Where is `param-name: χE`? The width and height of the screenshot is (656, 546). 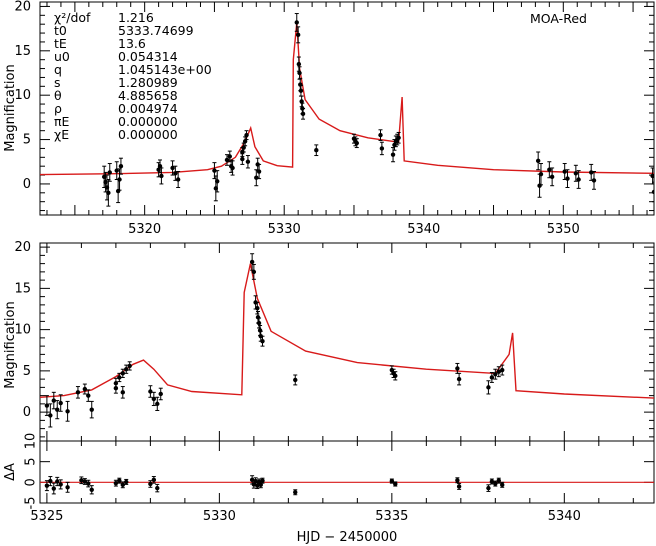
param-name: χE is located at coordinates (61, 134).